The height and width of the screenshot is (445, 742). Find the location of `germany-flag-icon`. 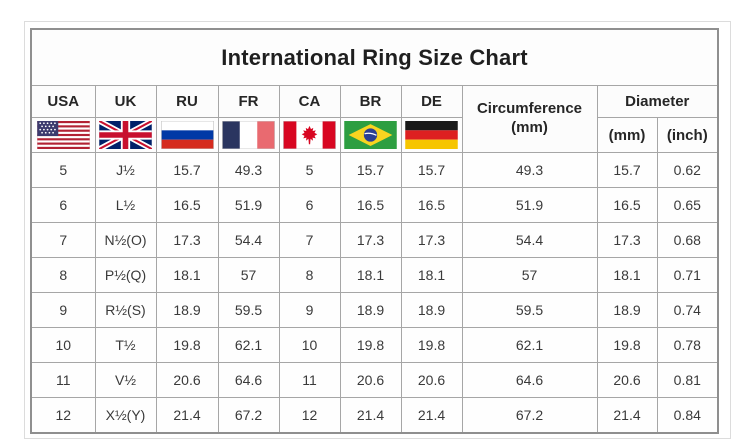

germany-flag-icon is located at coordinates (431, 135).